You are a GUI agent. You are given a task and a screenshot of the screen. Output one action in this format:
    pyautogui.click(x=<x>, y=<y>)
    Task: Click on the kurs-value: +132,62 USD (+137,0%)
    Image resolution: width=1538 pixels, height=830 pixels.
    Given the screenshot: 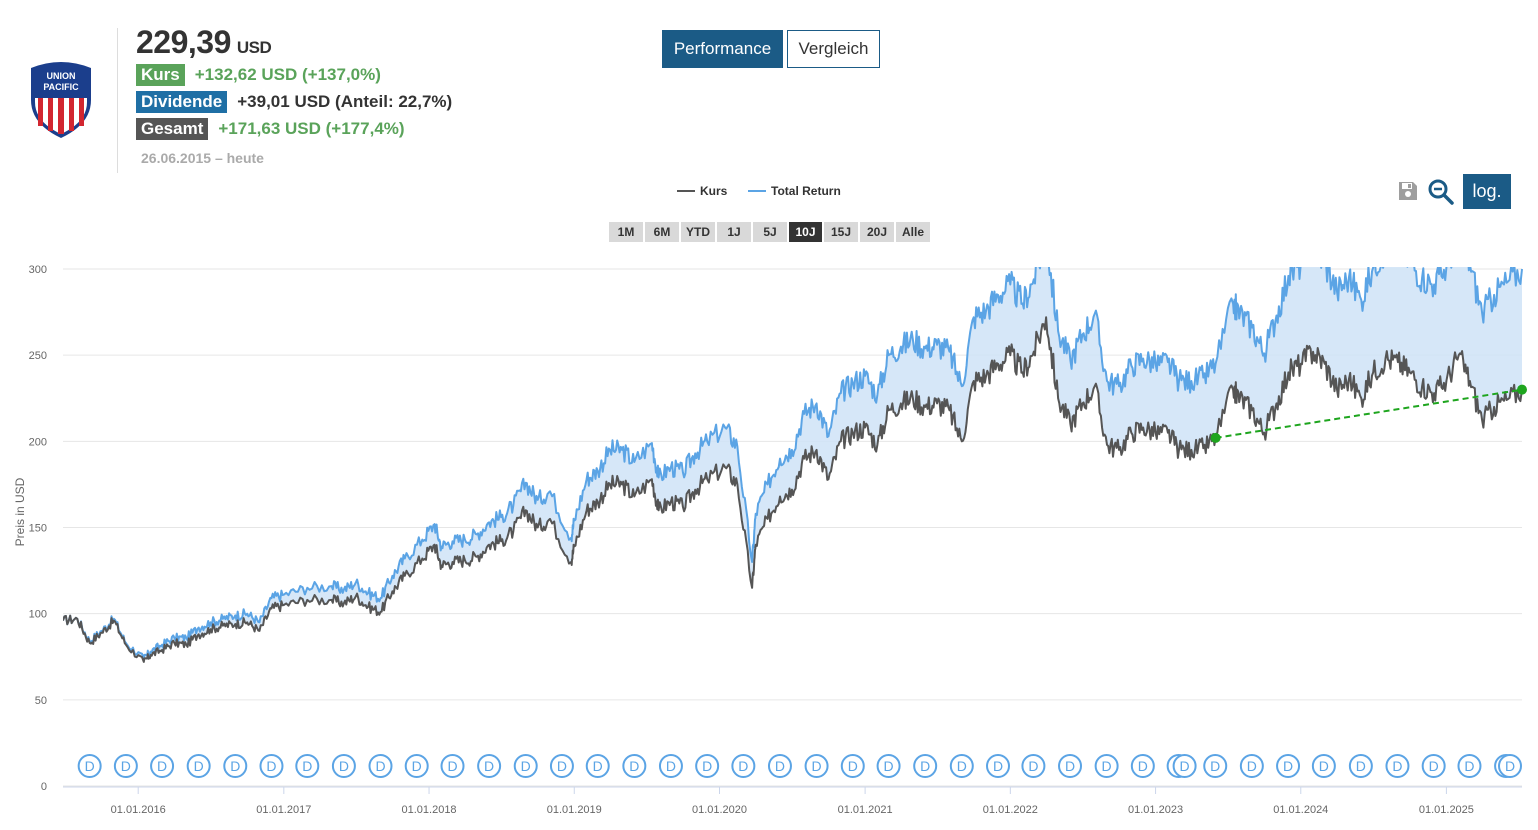 What is the action you would take?
    pyautogui.click(x=287, y=74)
    